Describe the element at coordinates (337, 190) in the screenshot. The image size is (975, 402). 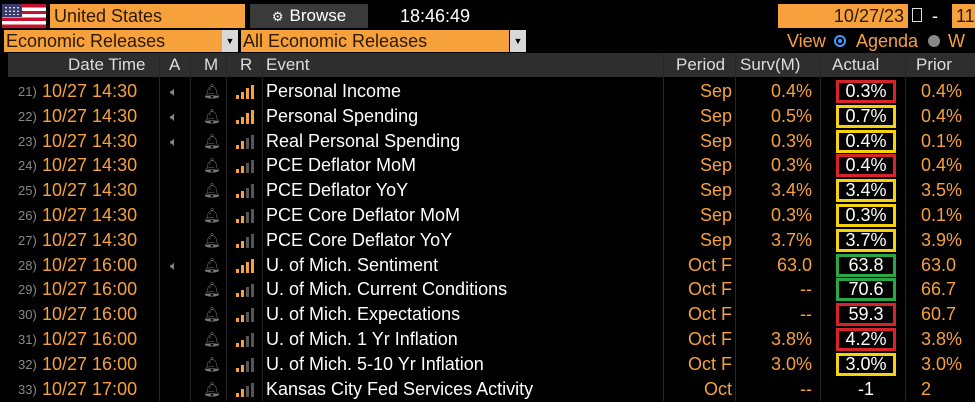
I see `row-event: PCE Deflator YoY` at that location.